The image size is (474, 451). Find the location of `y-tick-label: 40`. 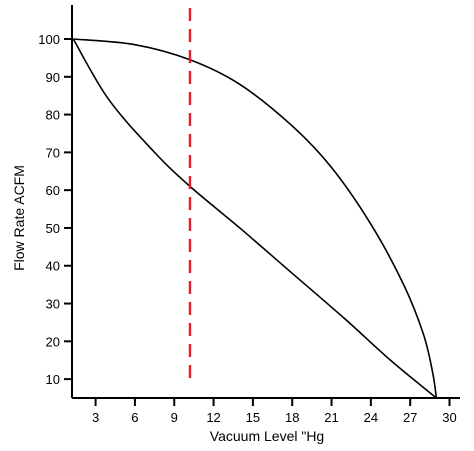

y-tick-label: 40 is located at coordinates (53, 266).